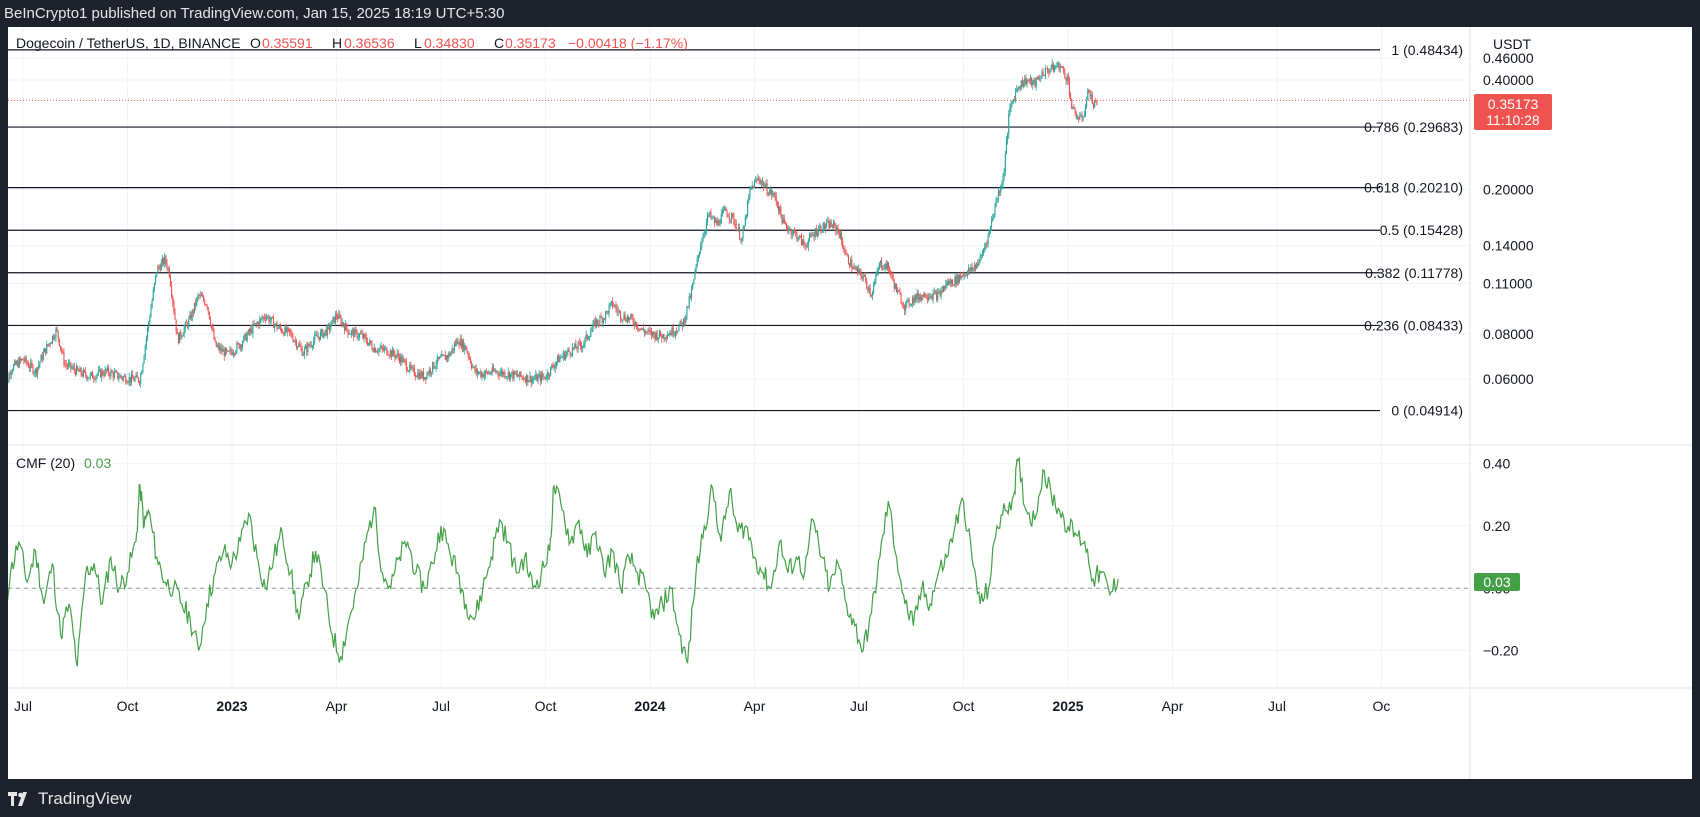 This screenshot has width=1700, height=817. Describe the element at coordinates (128, 43) in the screenshot. I see `symbol-label: Dogecoin / TetherUS, 1D, BINANCE` at that location.